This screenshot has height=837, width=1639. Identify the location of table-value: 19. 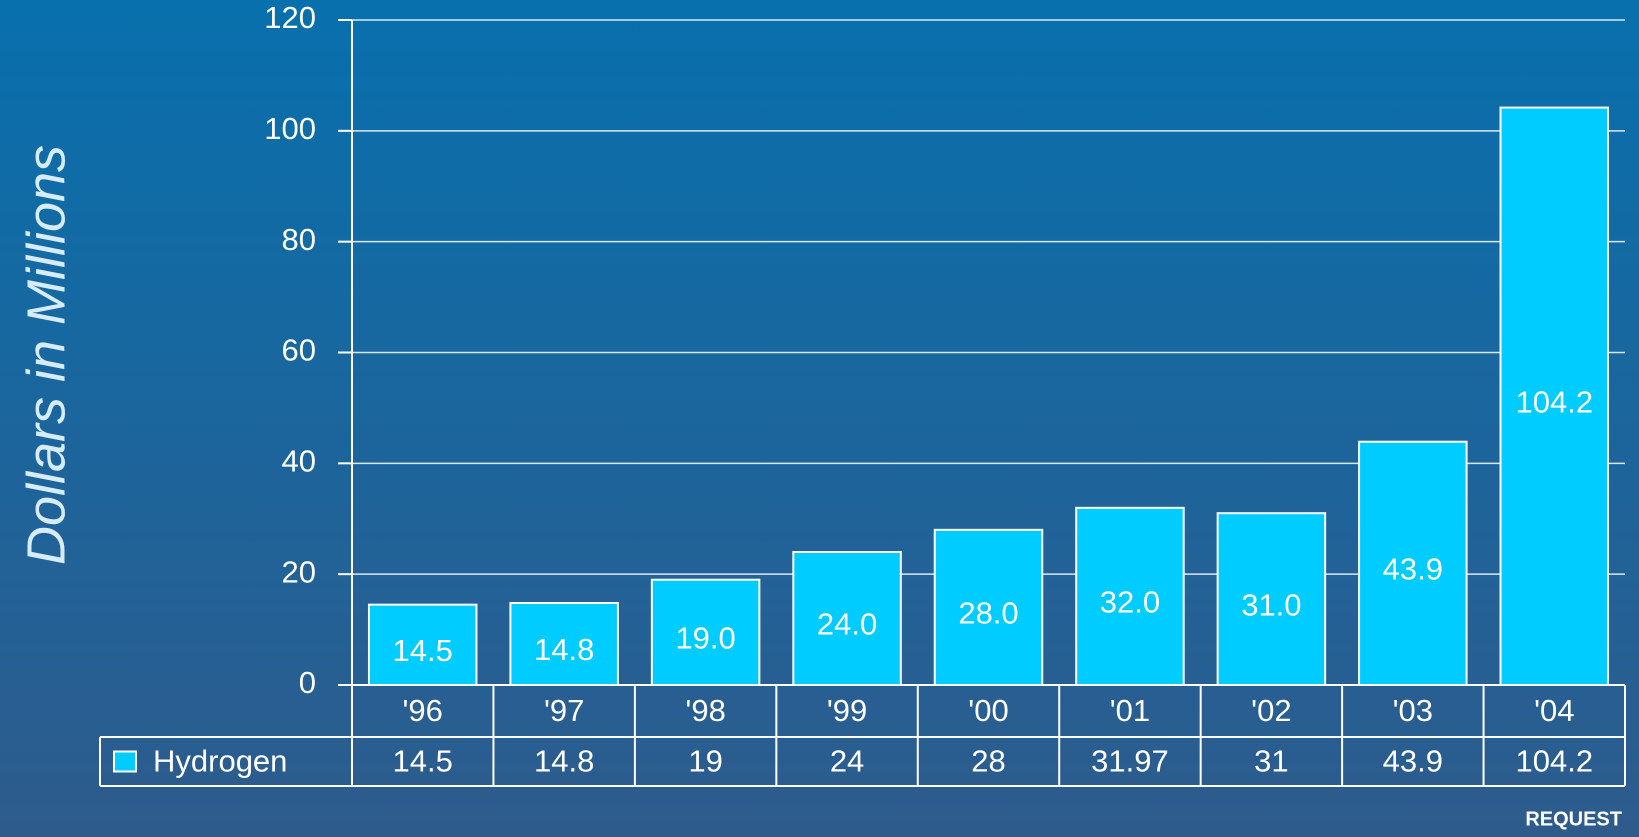
(705, 761).